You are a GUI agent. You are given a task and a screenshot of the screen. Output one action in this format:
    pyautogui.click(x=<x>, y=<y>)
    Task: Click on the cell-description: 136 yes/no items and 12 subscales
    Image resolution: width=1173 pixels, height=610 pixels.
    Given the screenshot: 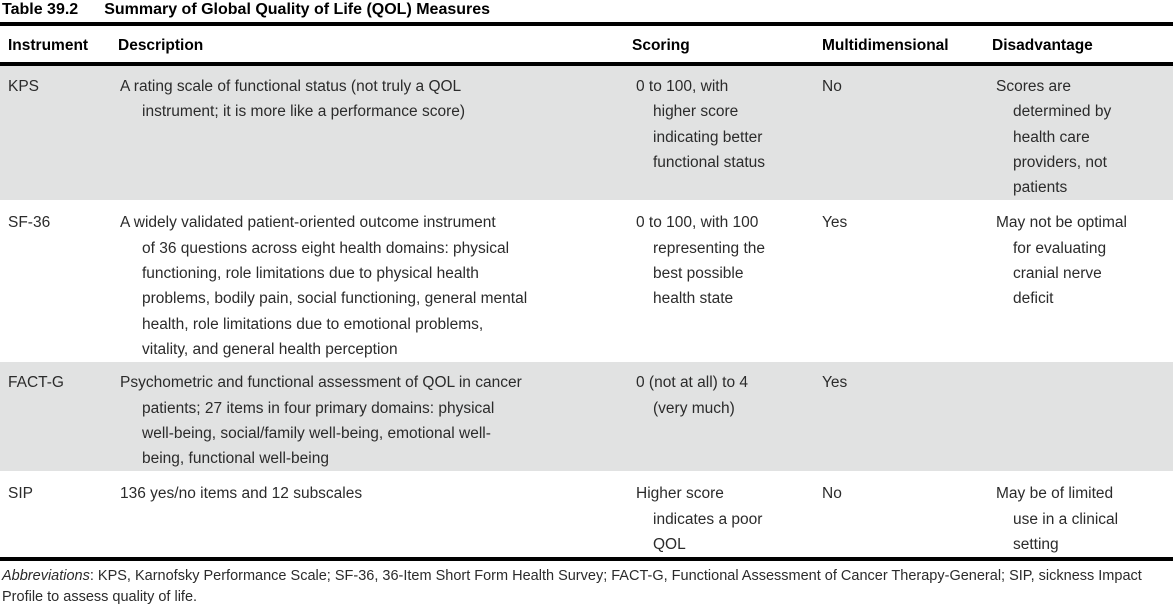 What is the action you would take?
    pyautogui.click(x=241, y=494)
    